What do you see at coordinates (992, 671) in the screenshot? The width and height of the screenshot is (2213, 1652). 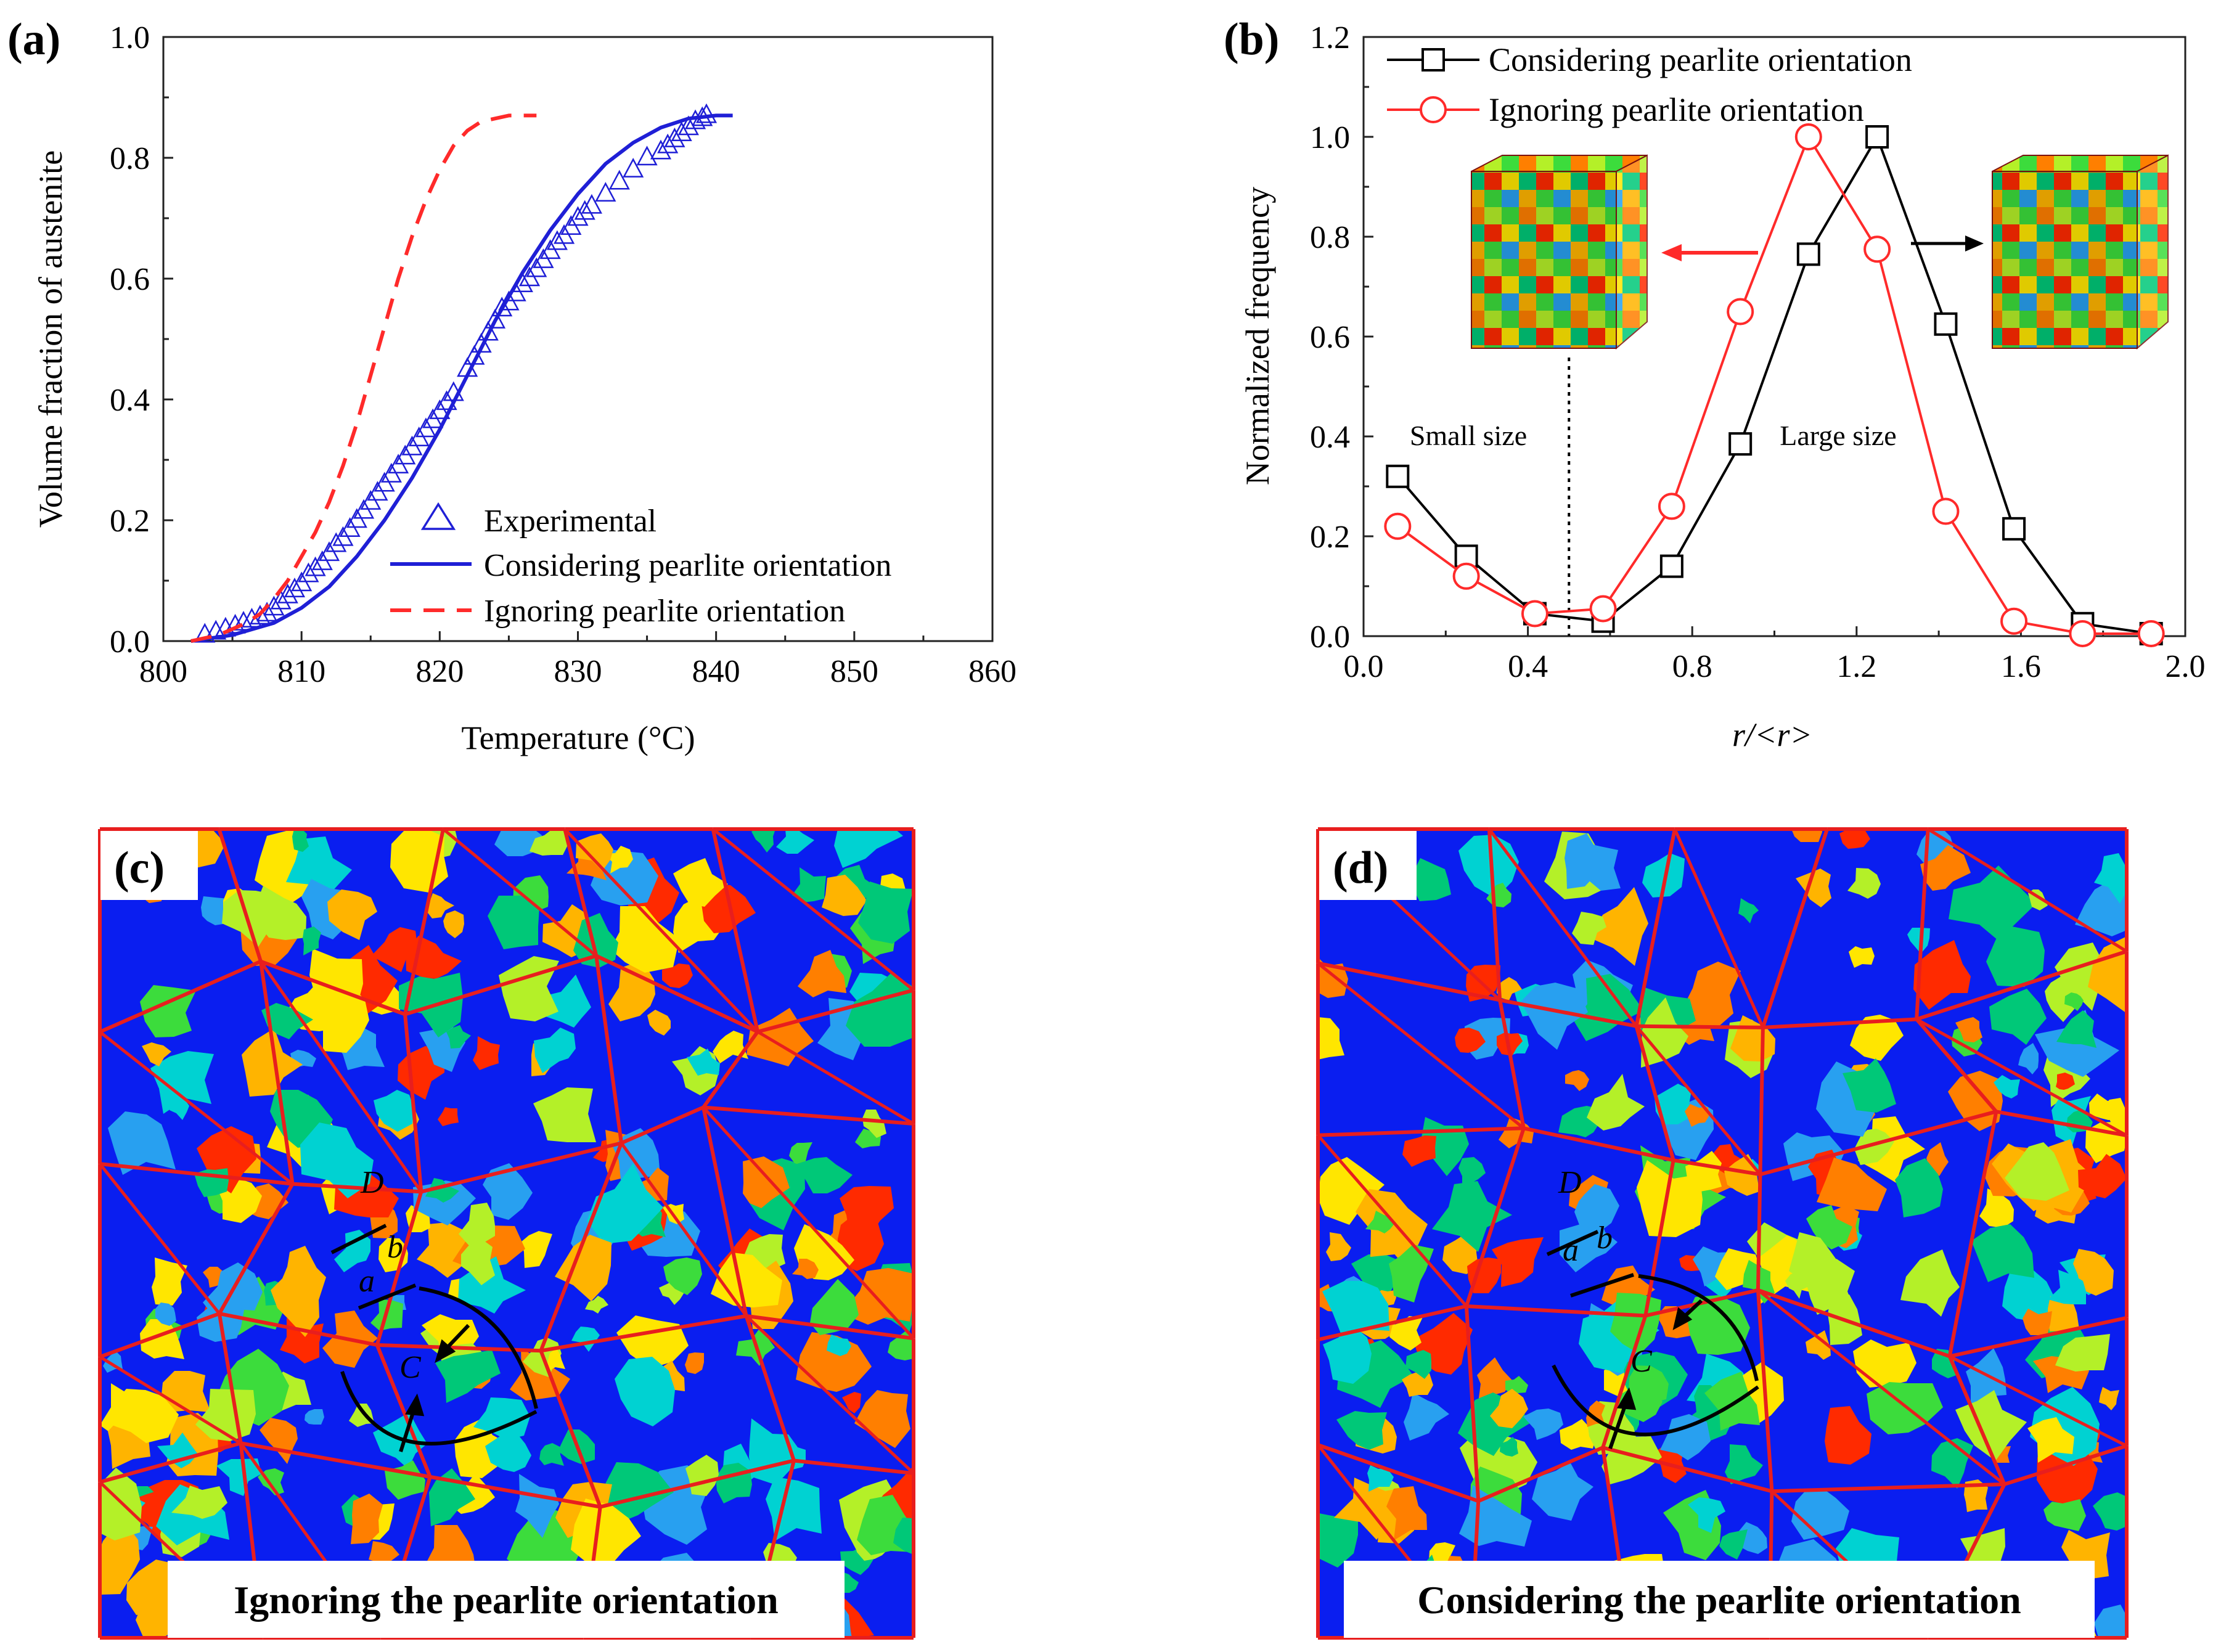 I see `chart-a-xtick-label: 860` at bounding box center [992, 671].